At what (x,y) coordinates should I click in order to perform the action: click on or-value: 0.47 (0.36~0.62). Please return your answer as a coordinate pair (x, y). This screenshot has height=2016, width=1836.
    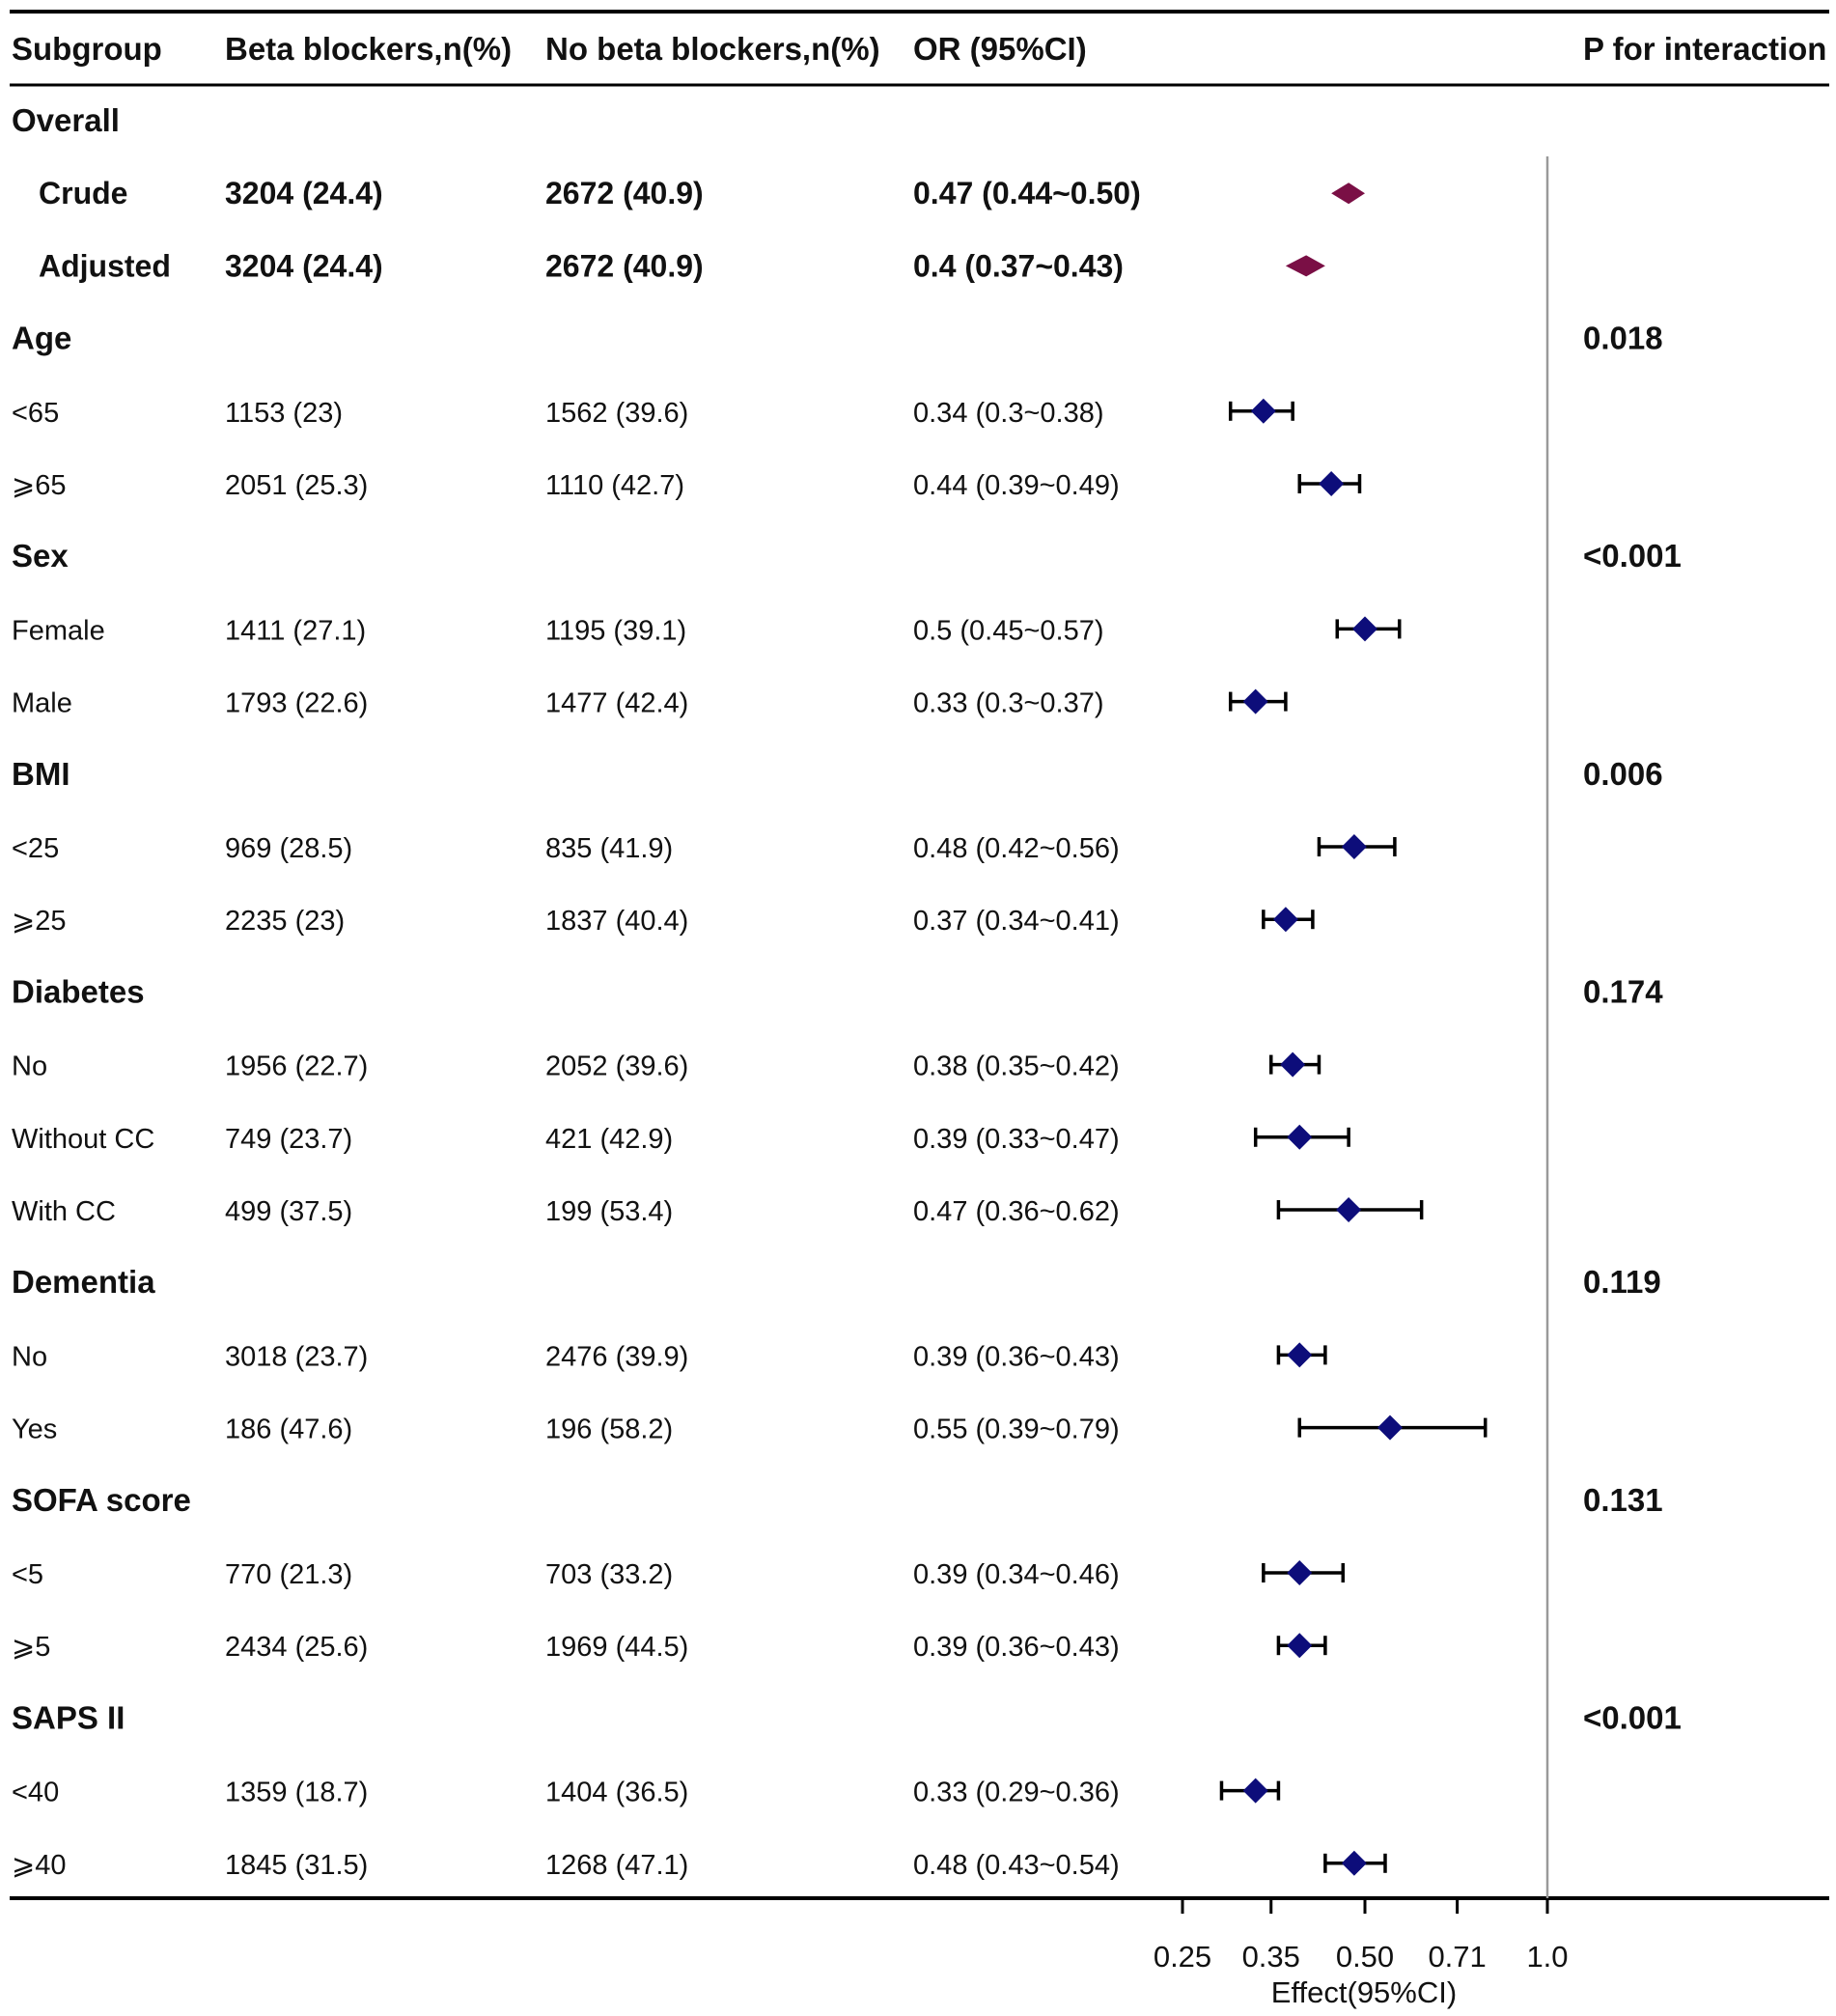
    Looking at the image, I should click on (1017, 1212).